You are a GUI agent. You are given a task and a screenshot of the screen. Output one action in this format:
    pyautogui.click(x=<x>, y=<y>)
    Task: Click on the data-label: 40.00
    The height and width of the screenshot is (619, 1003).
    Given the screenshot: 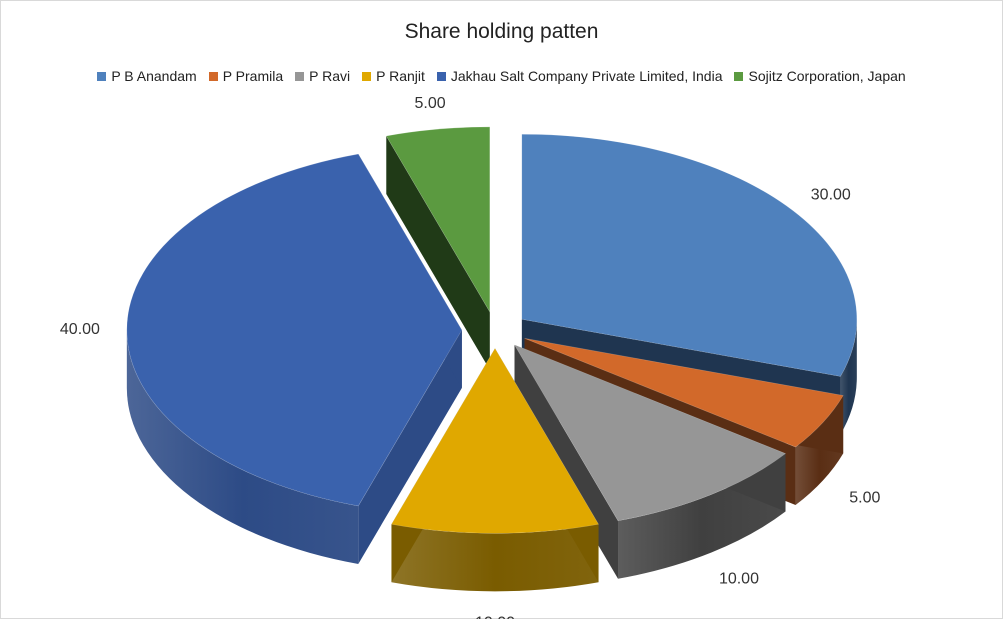 What is the action you would take?
    pyautogui.click(x=80, y=329)
    